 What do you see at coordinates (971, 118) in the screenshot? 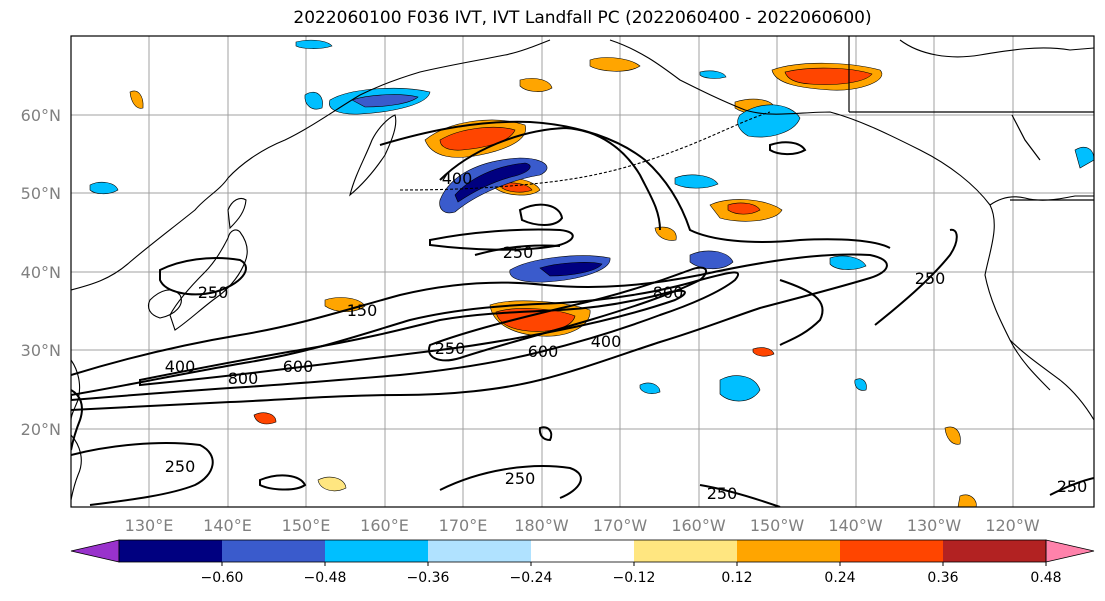
I see `political-borders` at bounding box center [971, 118].